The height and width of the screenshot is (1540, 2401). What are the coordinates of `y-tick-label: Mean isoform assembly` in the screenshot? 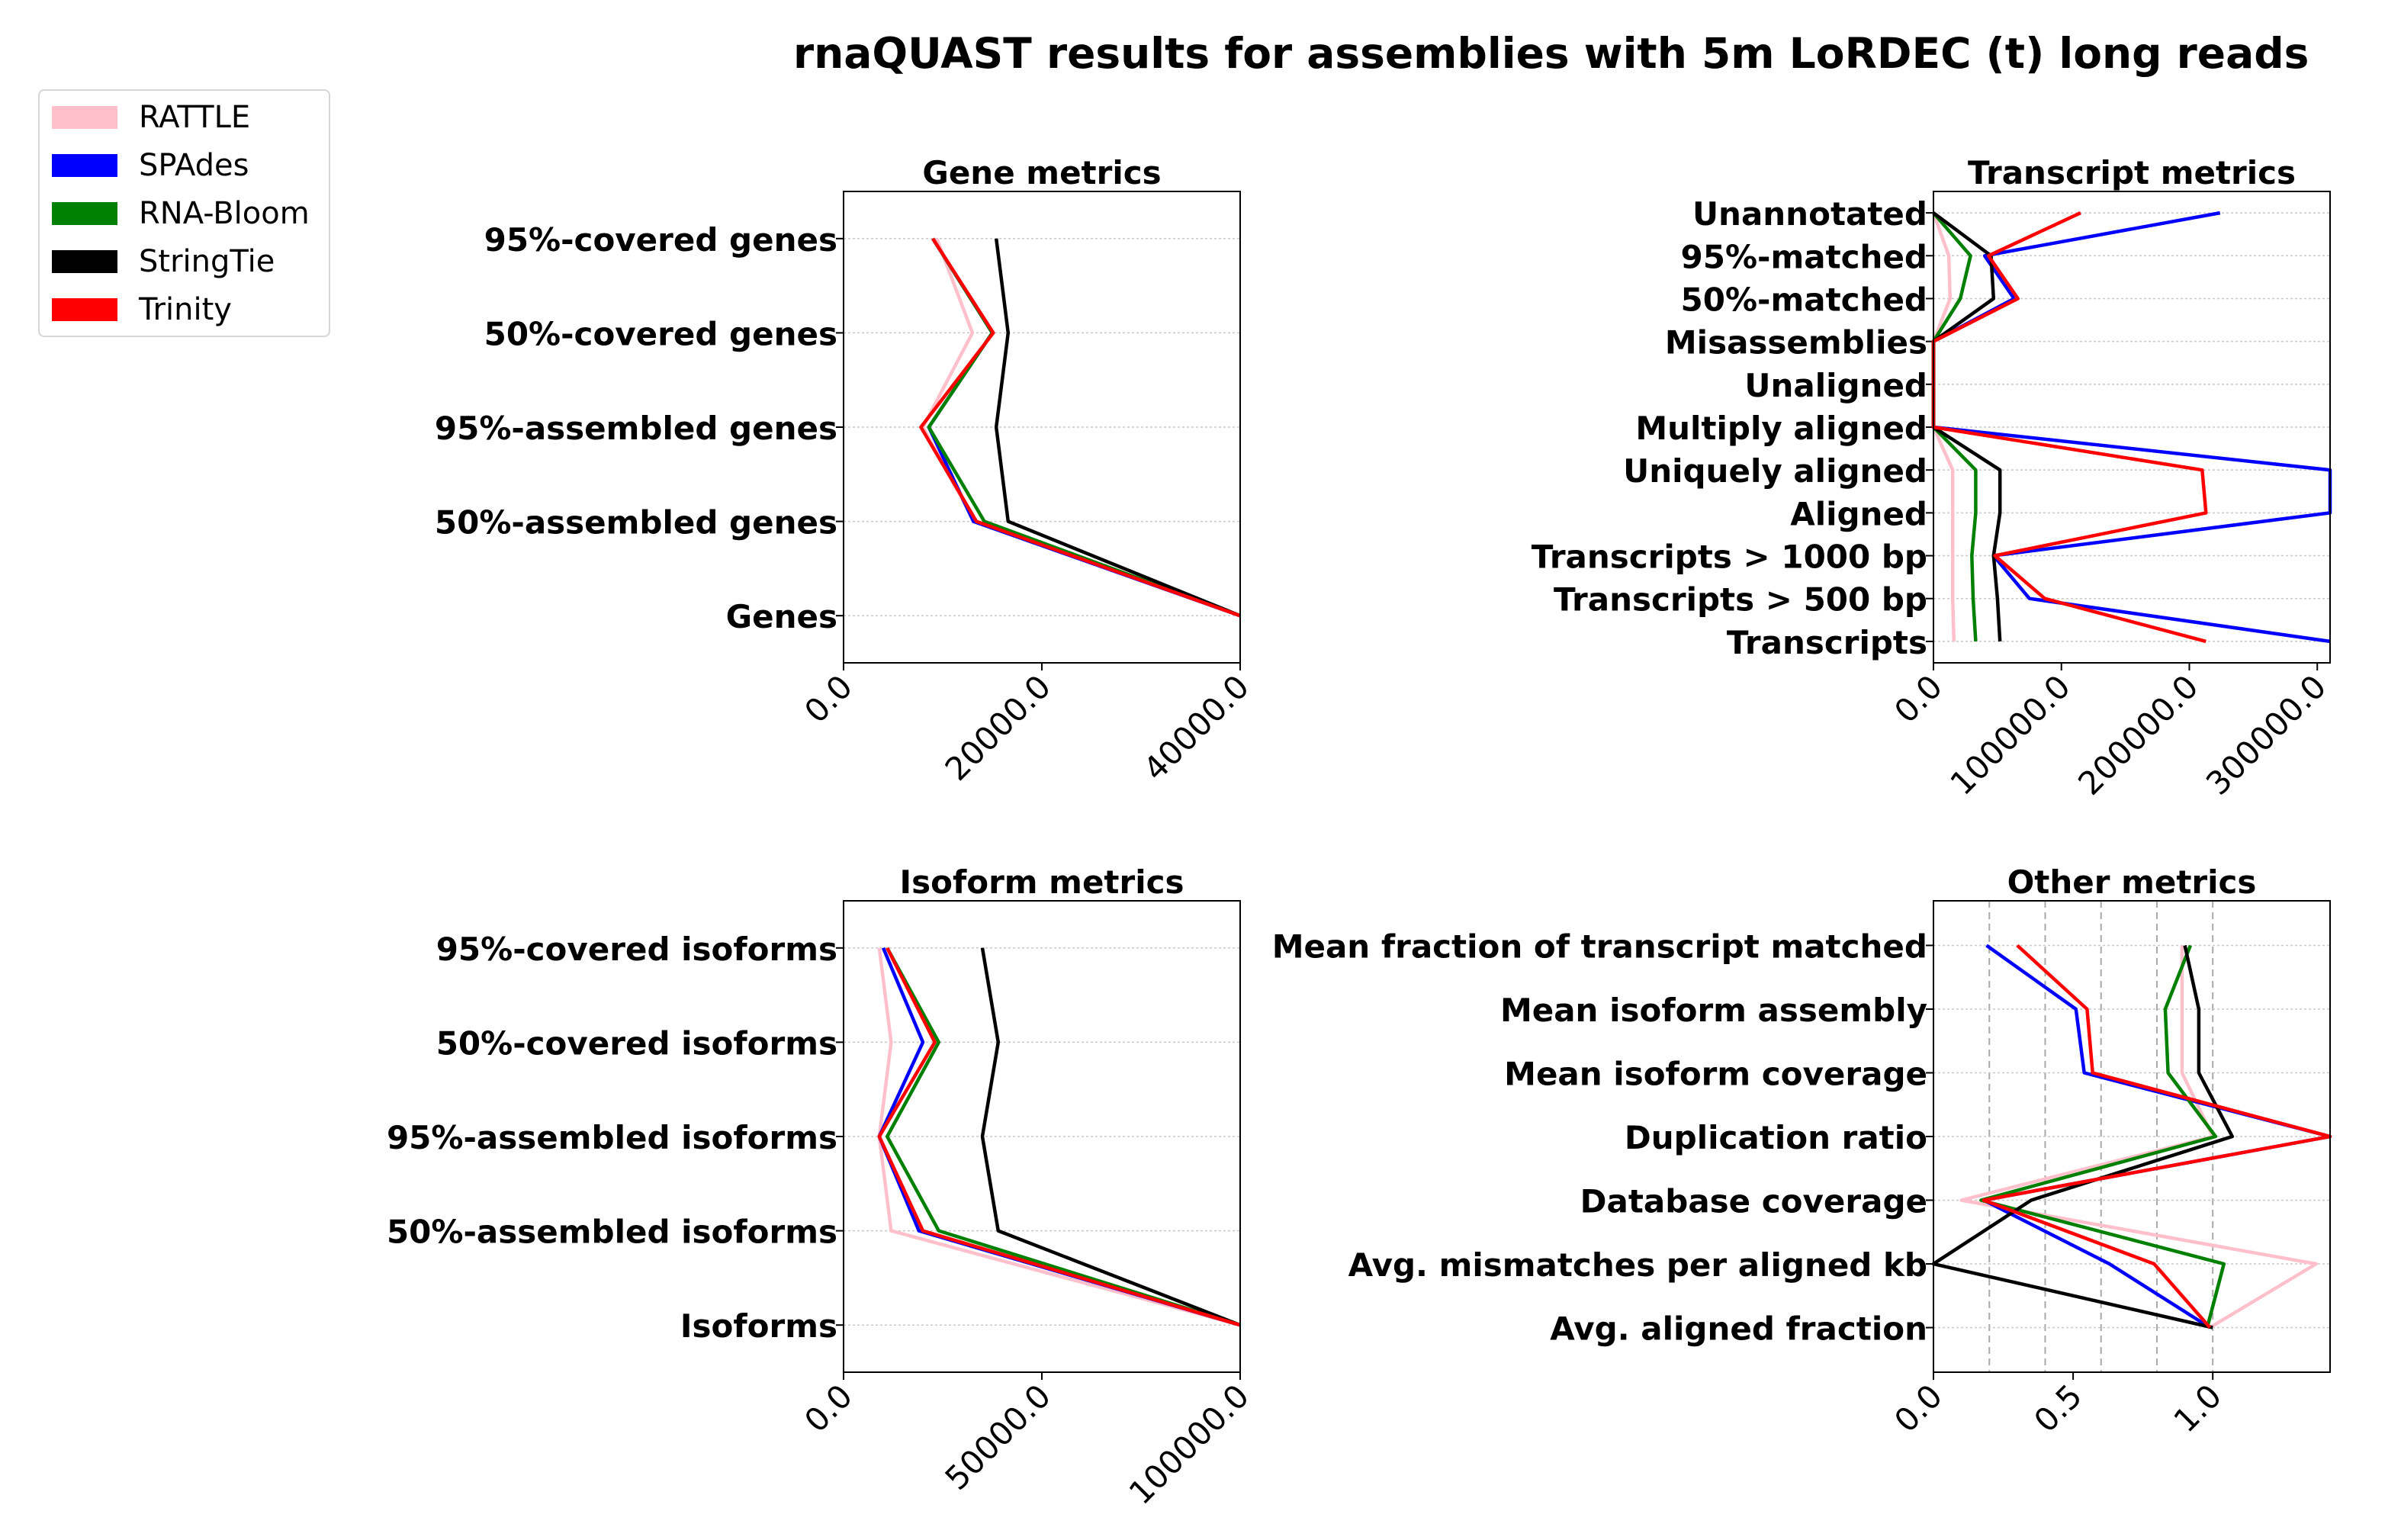 It's located at (1713, 1010).